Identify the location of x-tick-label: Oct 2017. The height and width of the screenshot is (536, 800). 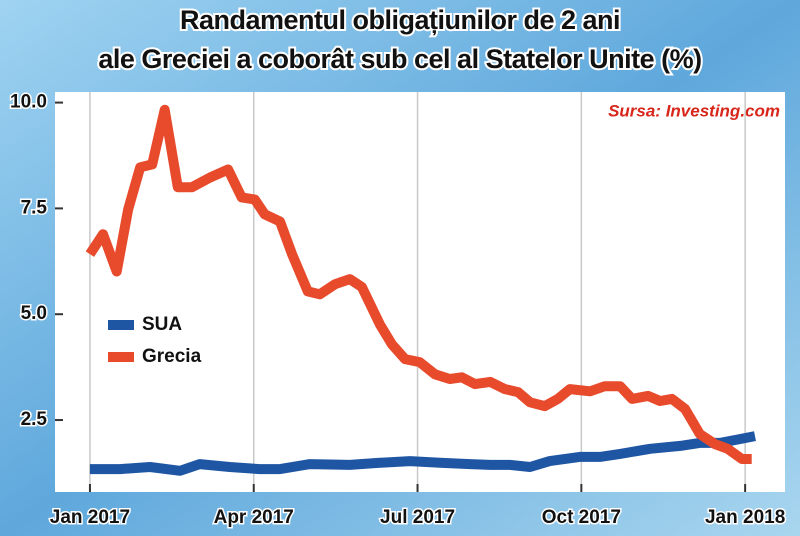
(581, 517).